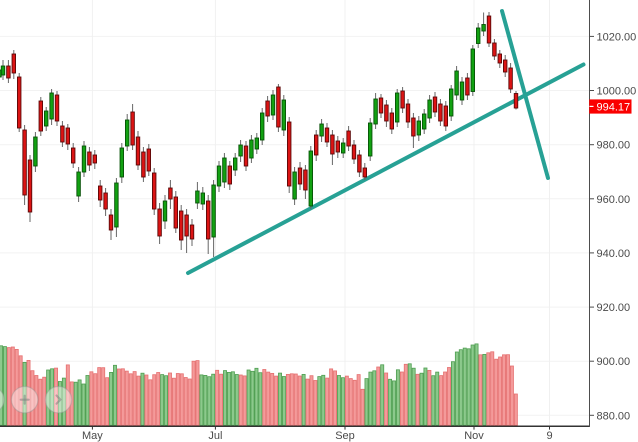 The width and height of the screenshot is (638, 442). Describe the element at coordinates (614, 254) in the screenshot. I see `svg-text: 940.00` at that location.